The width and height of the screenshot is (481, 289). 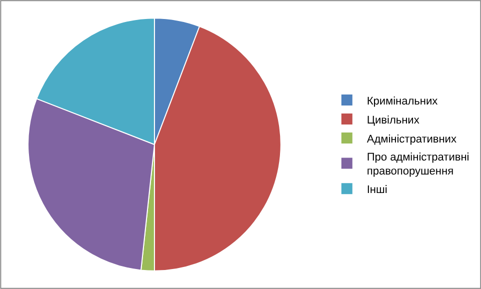 I want to click on legend-label: Про адміністративні правопорушення, so click(x=418, y=164).